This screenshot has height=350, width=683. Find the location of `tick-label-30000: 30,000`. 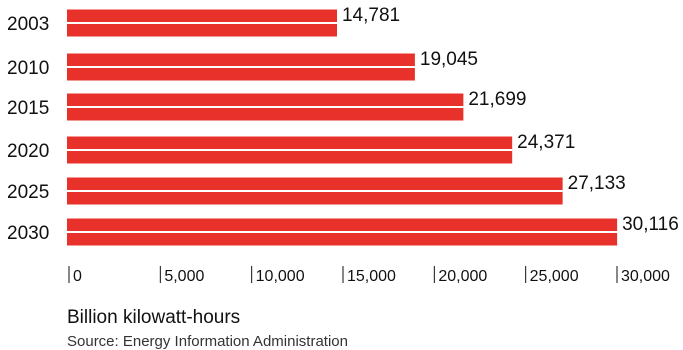

tick-label-30000: 30,000 is located at coordinates (645, 276).